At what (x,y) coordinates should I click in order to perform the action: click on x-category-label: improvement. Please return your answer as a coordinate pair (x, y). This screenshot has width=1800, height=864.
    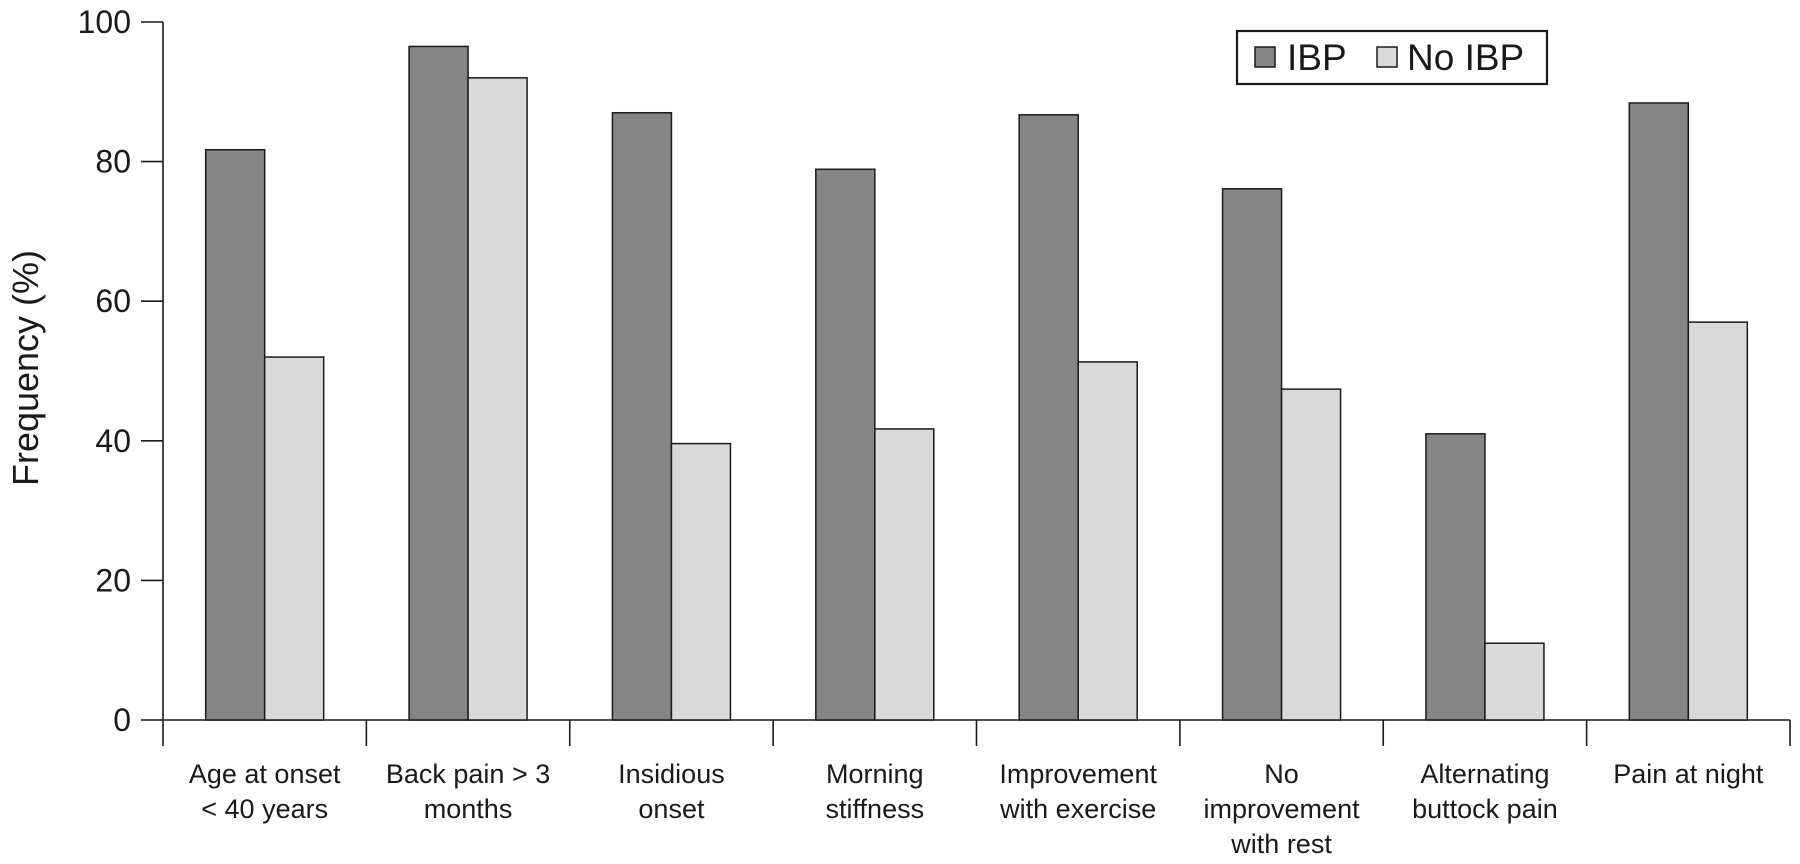
    Looking at the image, I should click on (1282, 809).